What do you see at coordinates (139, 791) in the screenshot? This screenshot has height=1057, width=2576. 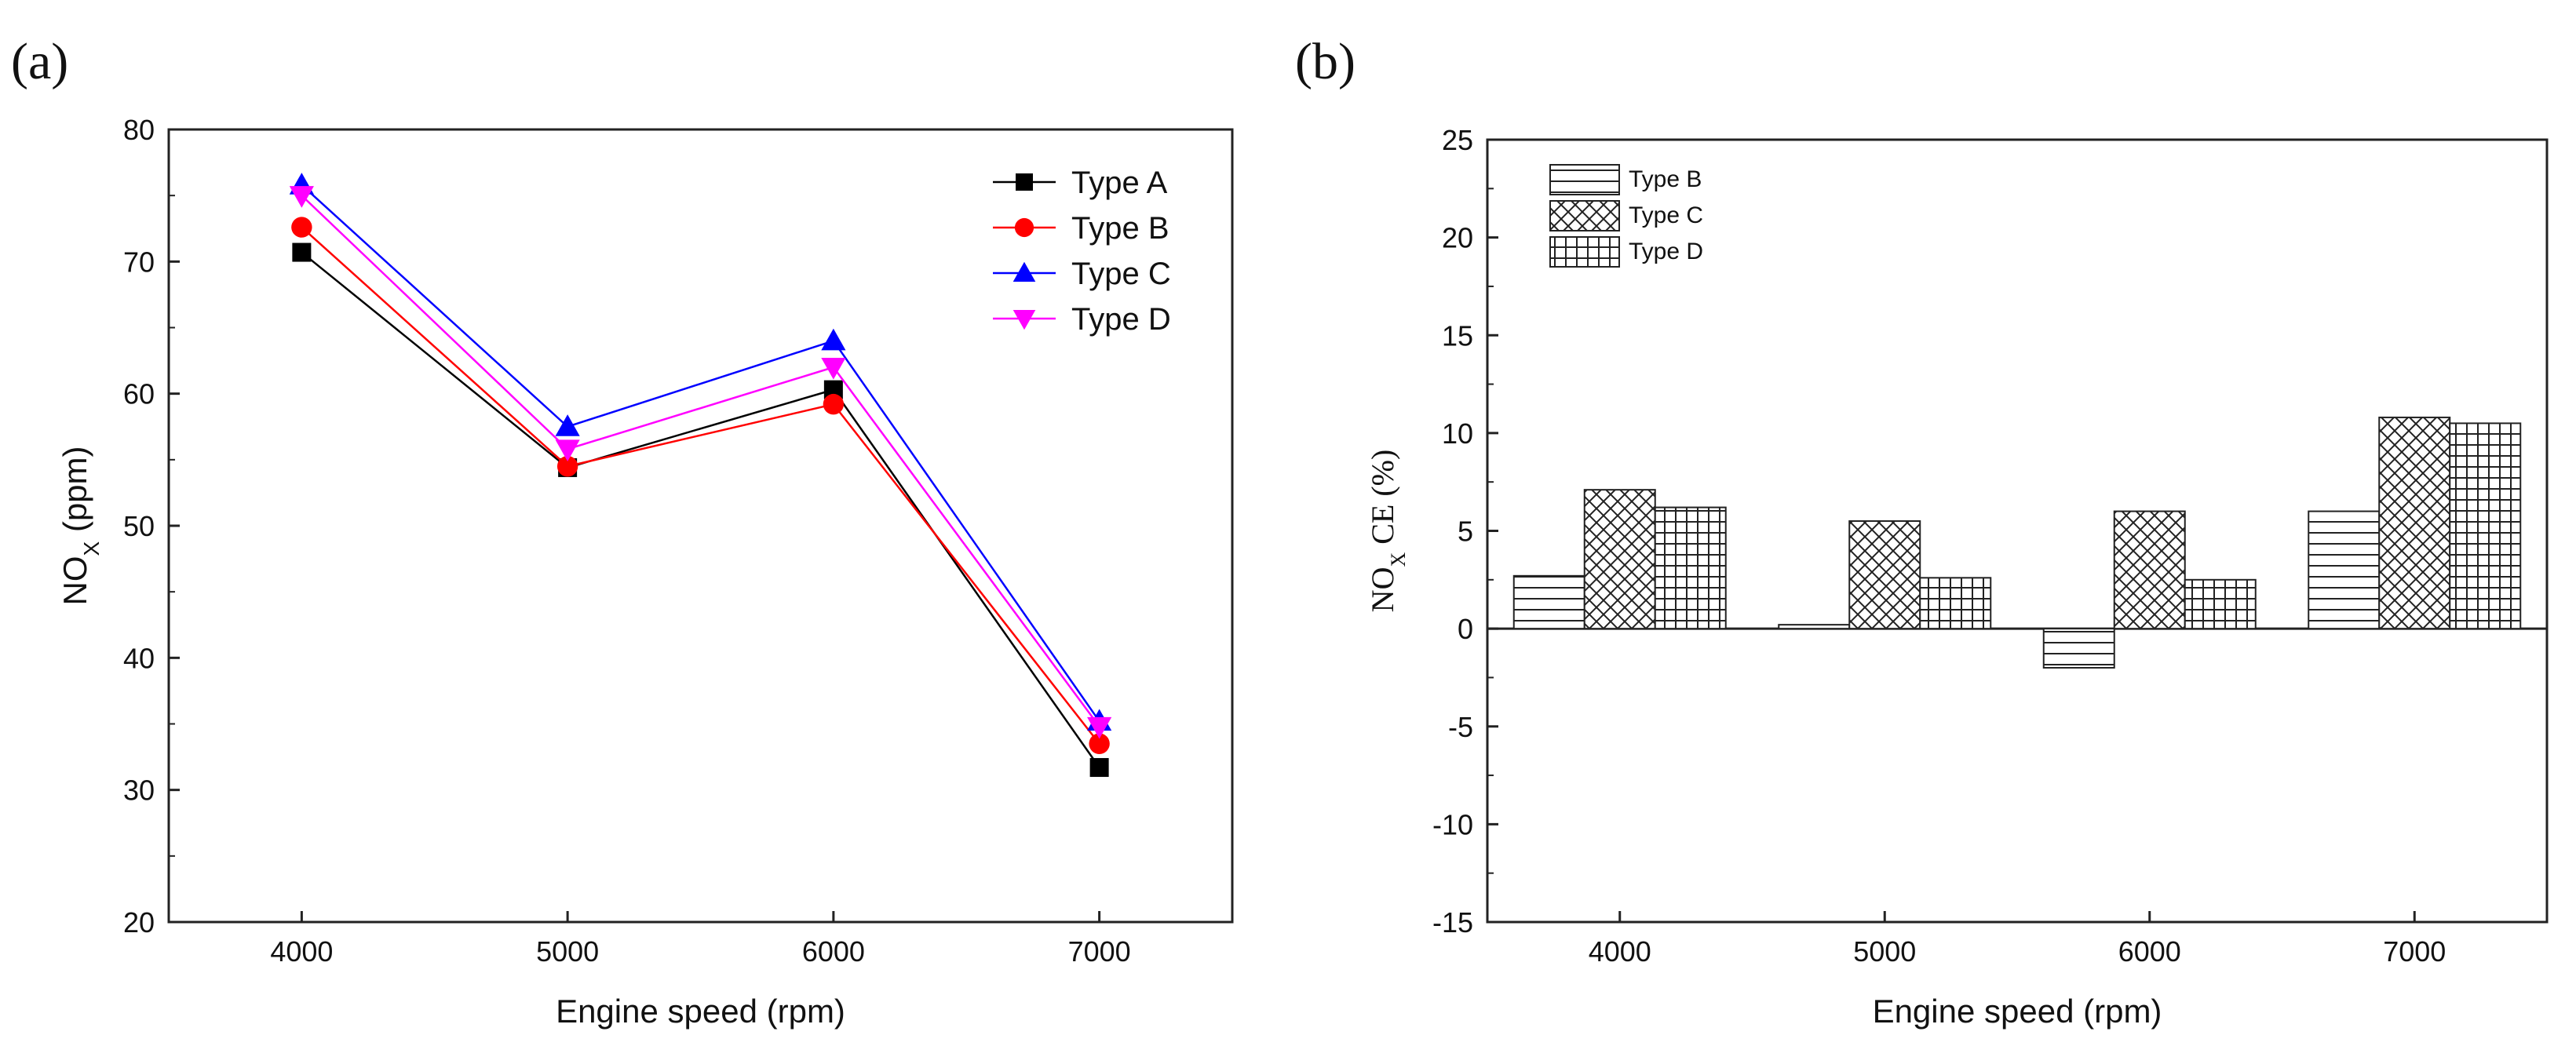 I see `y-tick-label-a: 30` at bounding box center [139, 791].